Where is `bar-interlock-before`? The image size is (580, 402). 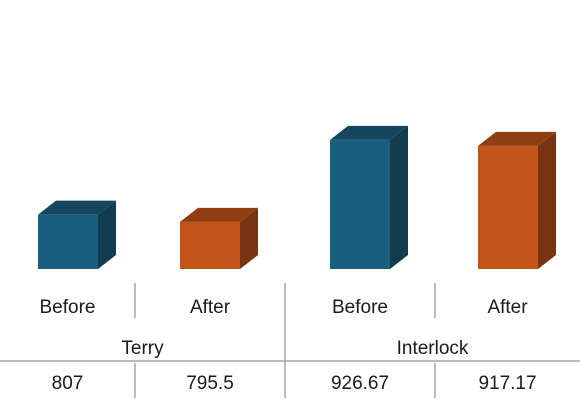 bar-interlock-before is located at coordinates (369, 197).